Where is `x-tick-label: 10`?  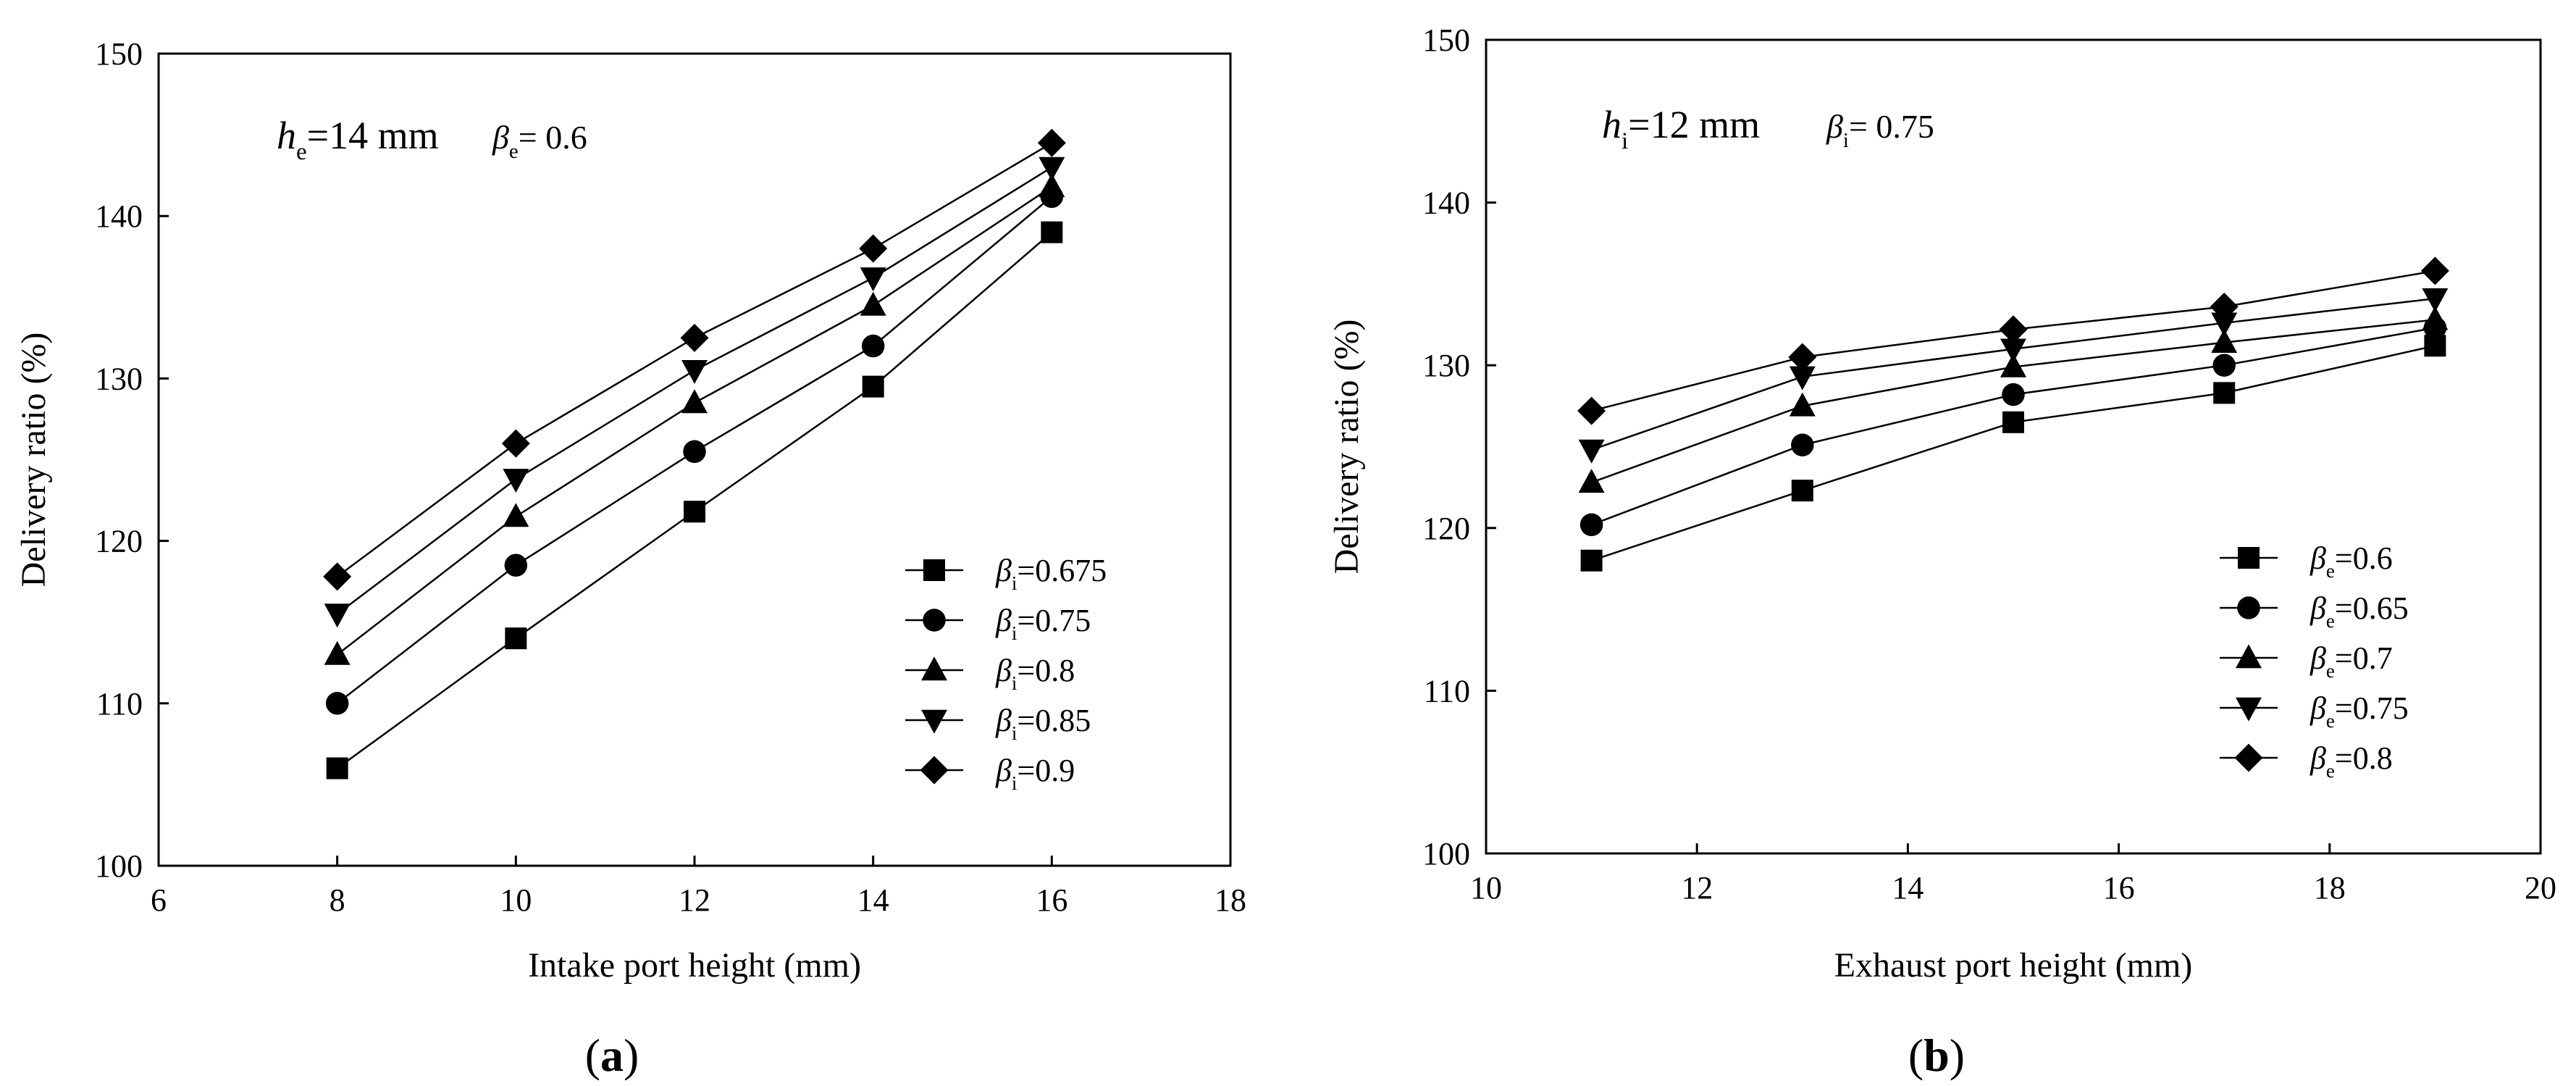 x-tick-label: 10 is located at coordinates (1486, 888).